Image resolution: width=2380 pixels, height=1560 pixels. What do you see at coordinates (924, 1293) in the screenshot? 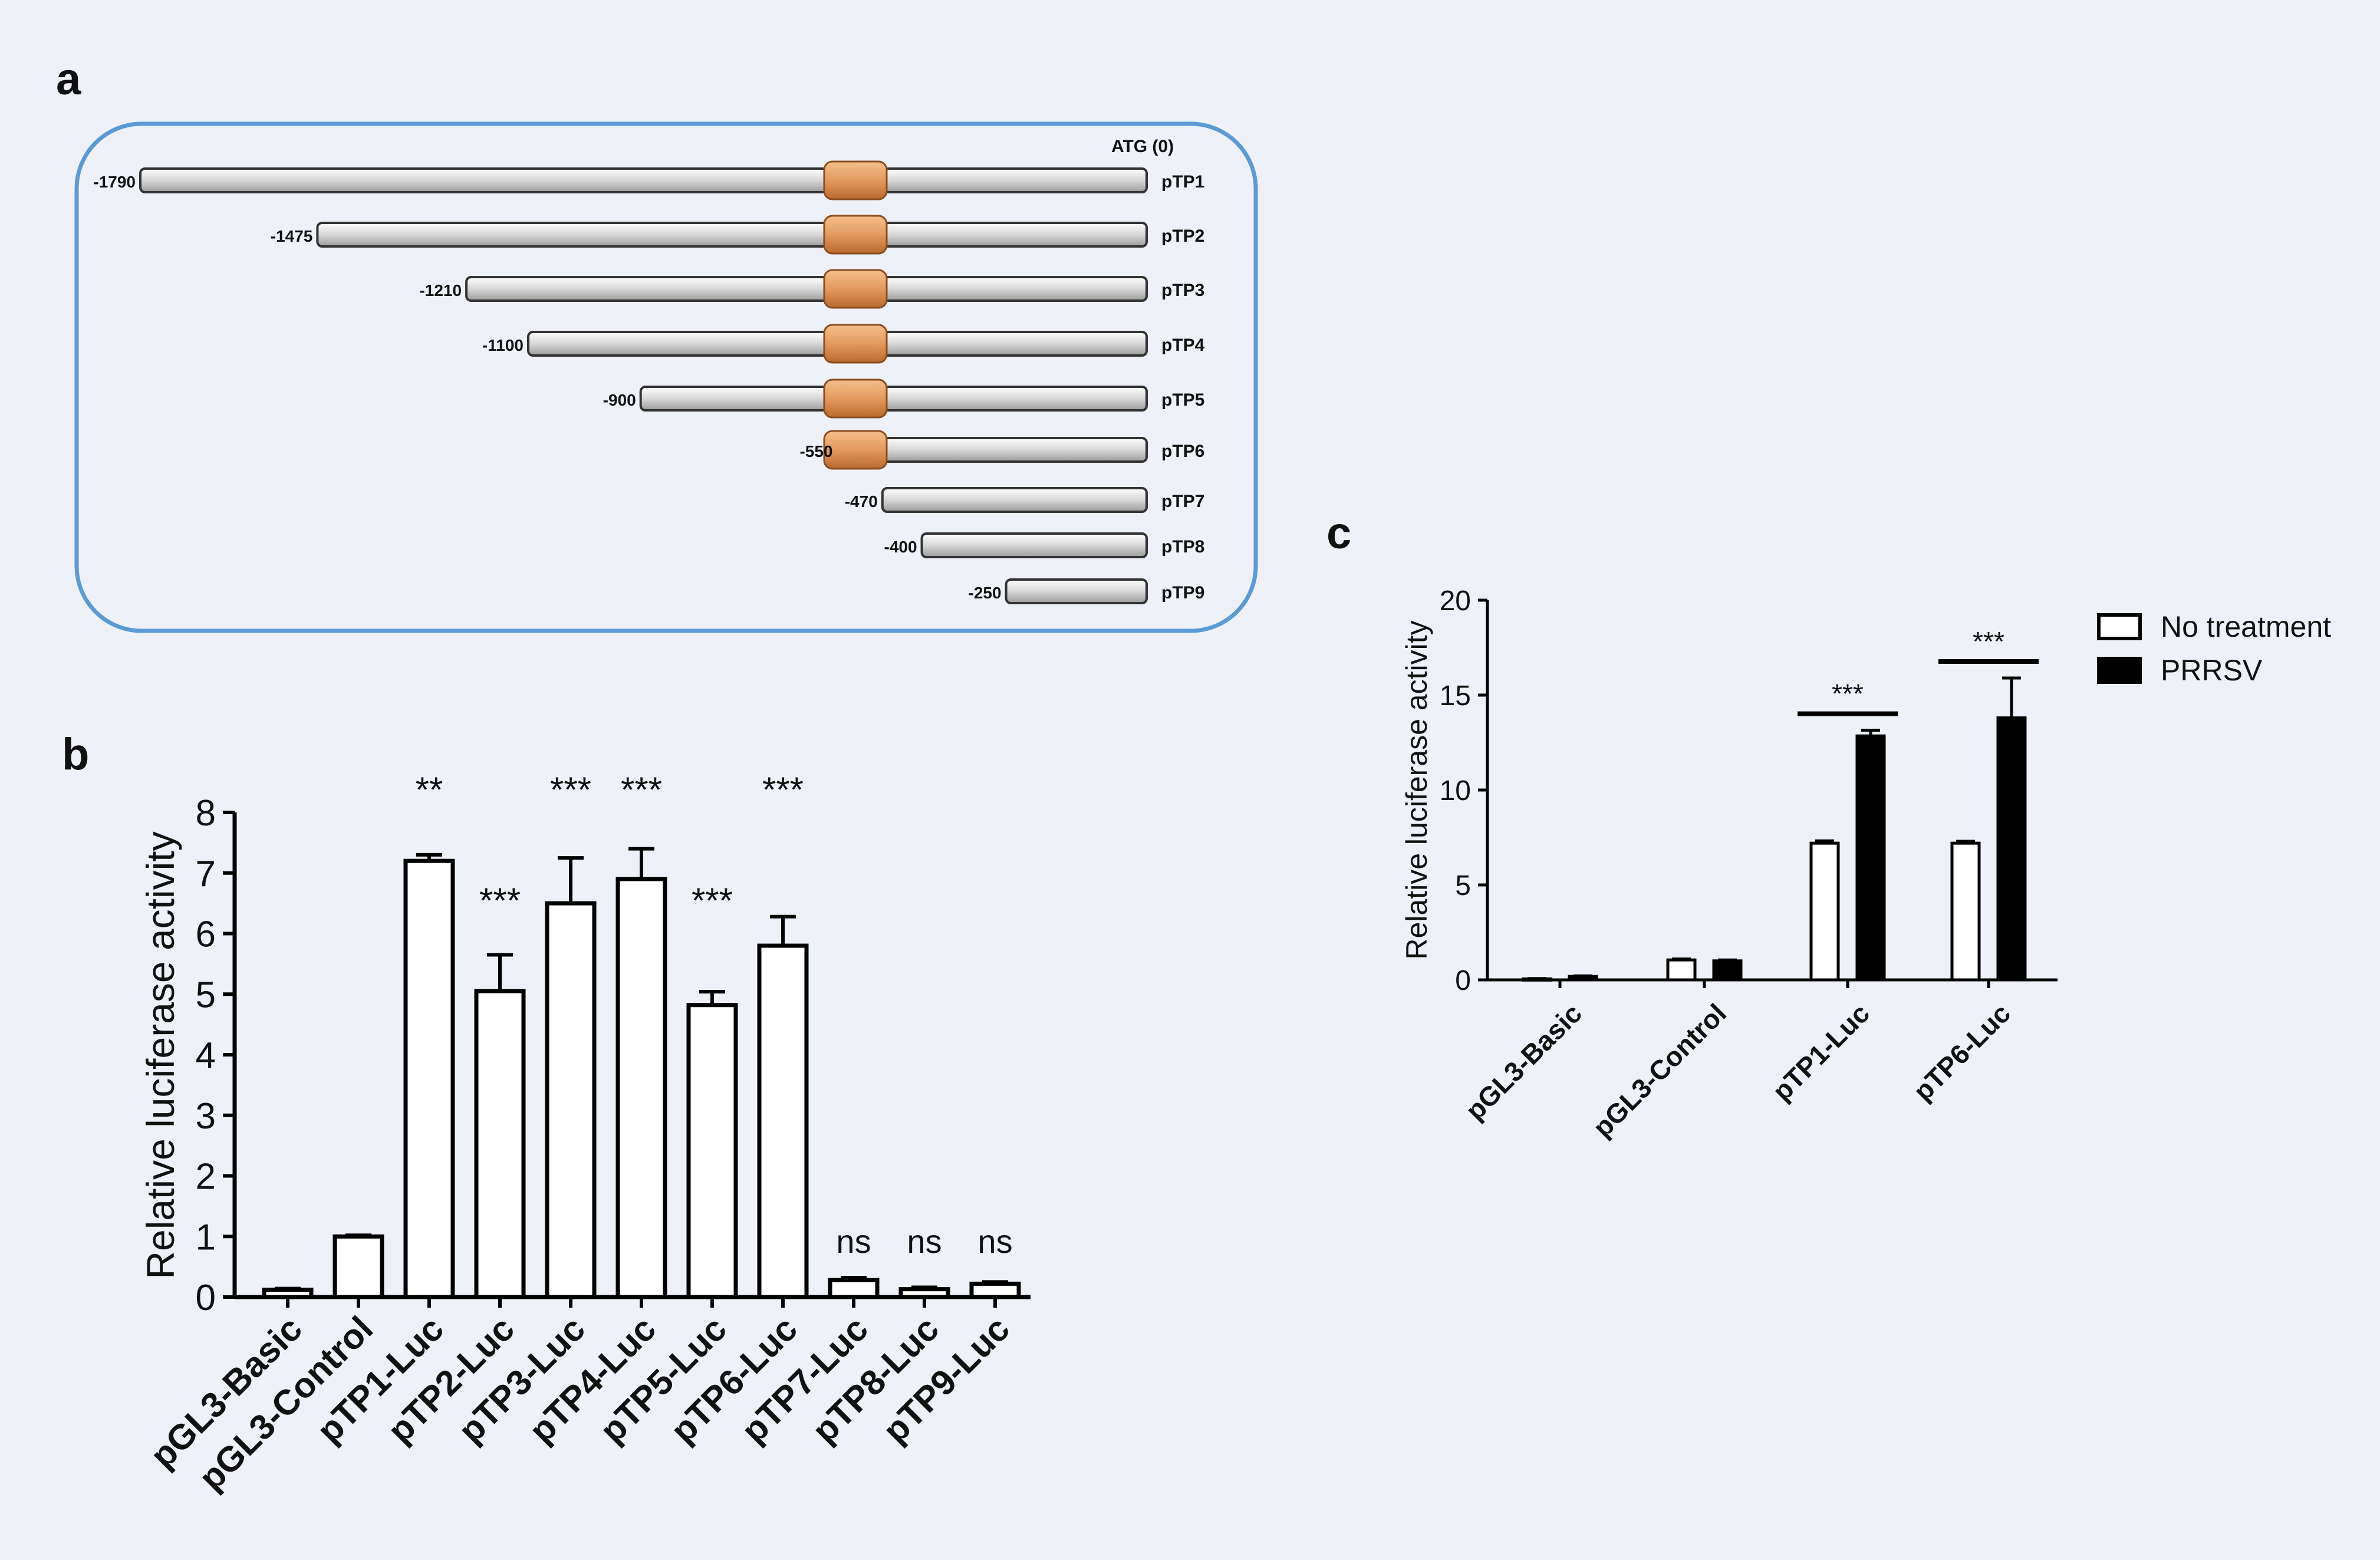
I see `b-bar-ptp8-luc` at bounding box center [924, 1293].